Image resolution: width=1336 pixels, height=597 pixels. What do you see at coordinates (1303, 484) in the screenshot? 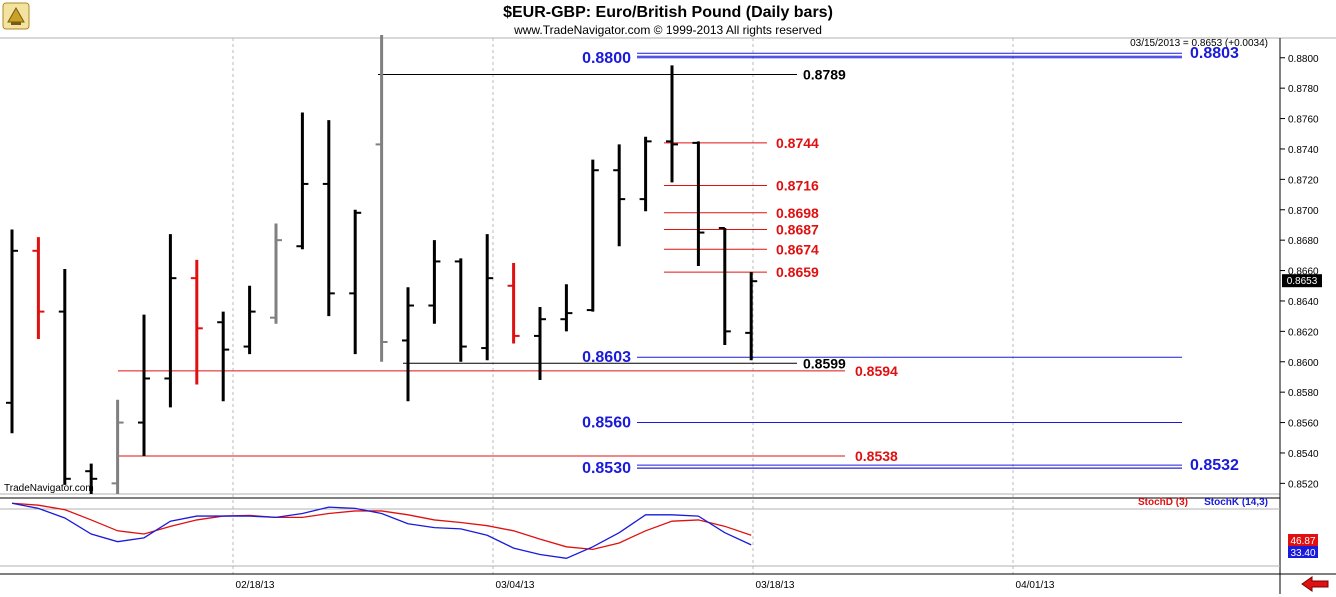
I see `y-tick-label: 0.8520` at bounding box center [1303, 484].